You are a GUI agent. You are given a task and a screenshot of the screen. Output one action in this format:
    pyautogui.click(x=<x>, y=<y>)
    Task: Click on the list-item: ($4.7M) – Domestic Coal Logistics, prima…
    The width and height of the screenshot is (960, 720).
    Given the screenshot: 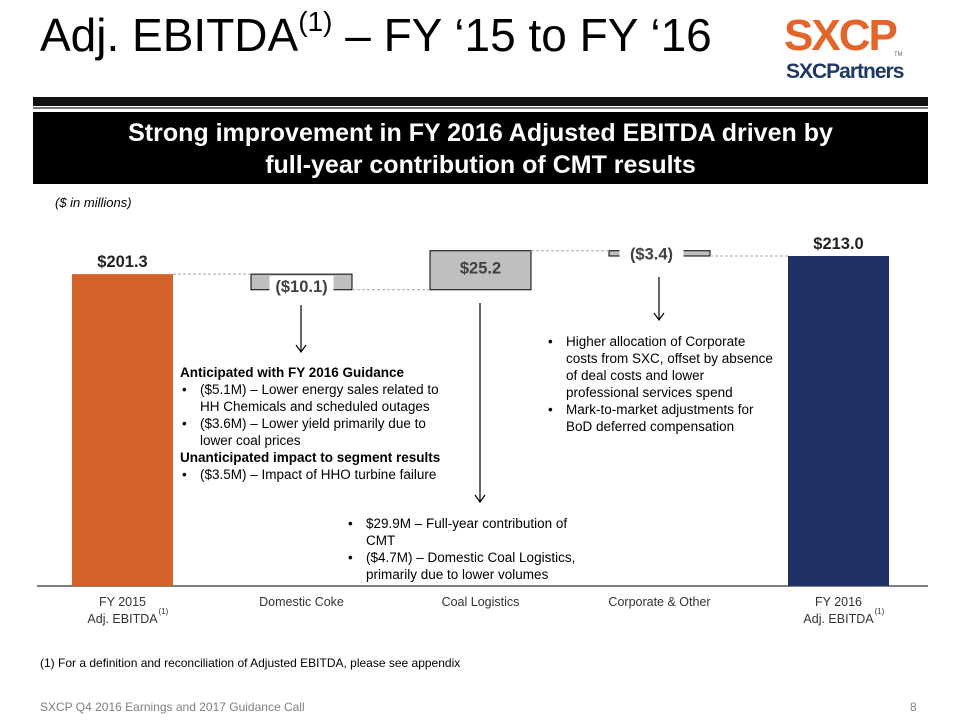 What is the action you would take?
    pyautogui.click(x=471, y=566)
    